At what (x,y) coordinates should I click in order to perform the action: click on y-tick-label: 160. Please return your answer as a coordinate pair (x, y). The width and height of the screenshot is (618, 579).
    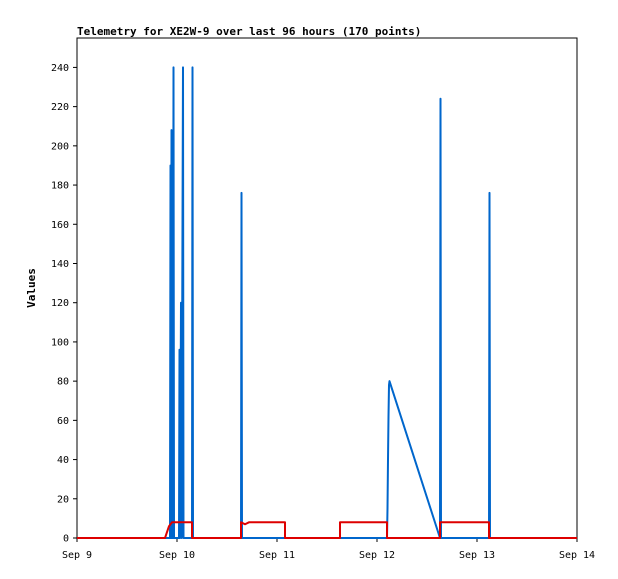
    Looking at the image, I should click on (60, 225).